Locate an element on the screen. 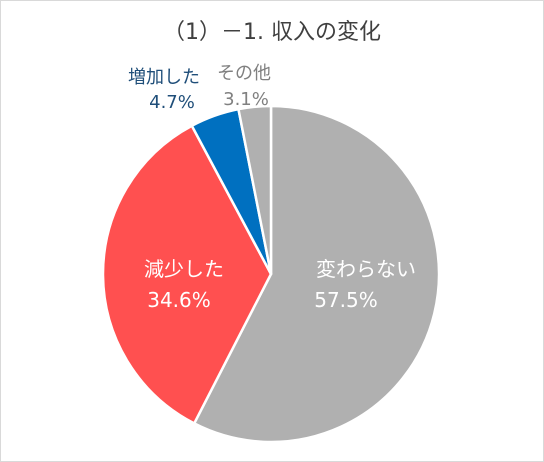 The height and width of the screenshot is (462, 544). chart-title: （1）－1. 収入の変化 is located at coordinates (272, 32).